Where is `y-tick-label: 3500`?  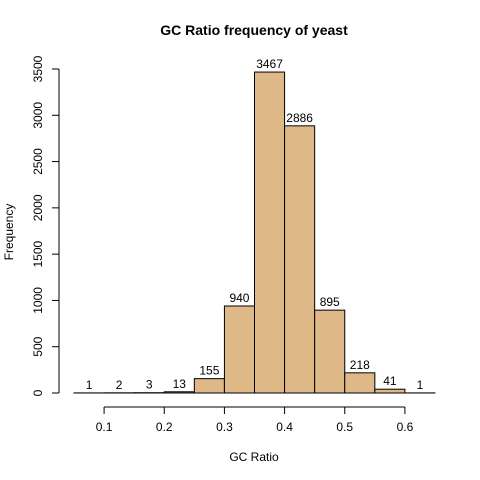
y-tick-label: 3500 is located at coordinates (38, 68).